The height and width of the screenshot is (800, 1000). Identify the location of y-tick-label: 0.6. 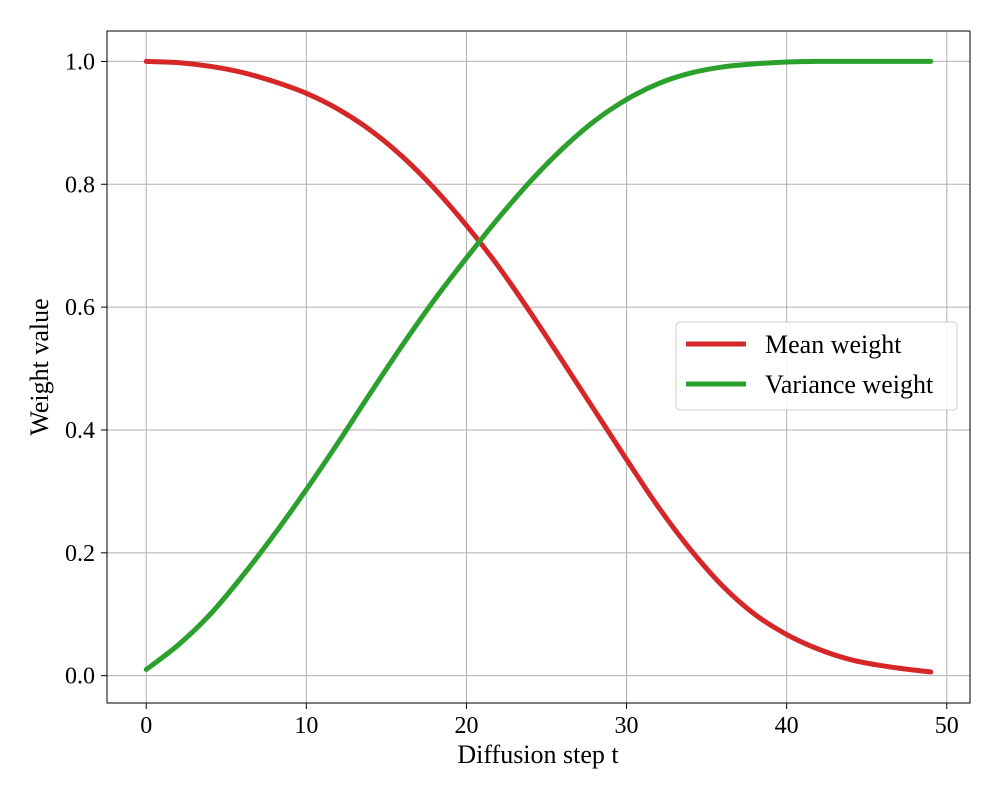
(80, 308).